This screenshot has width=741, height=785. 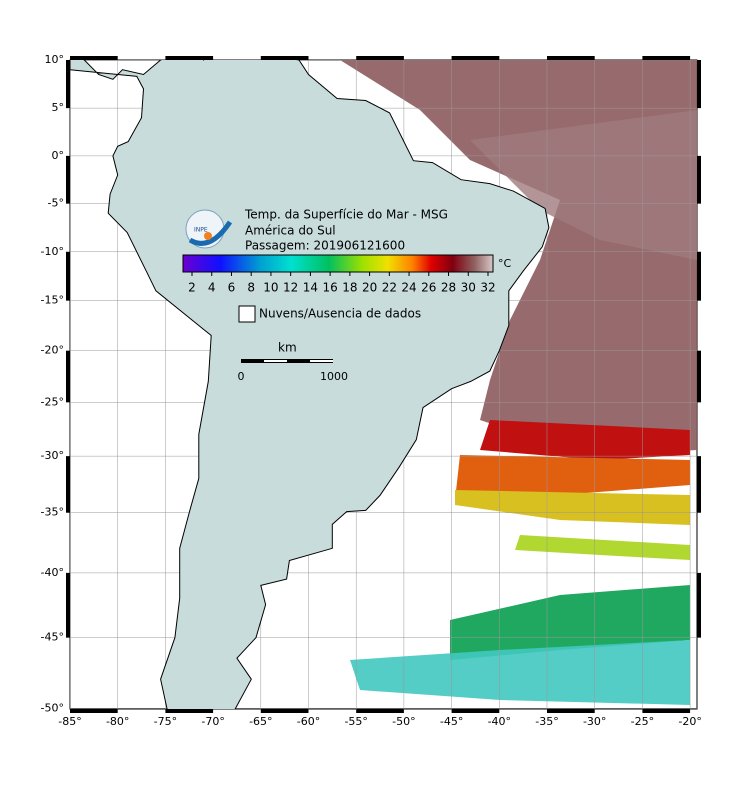 I want to click on colorbar-tick-label: 6, so click(x=232, y=288).